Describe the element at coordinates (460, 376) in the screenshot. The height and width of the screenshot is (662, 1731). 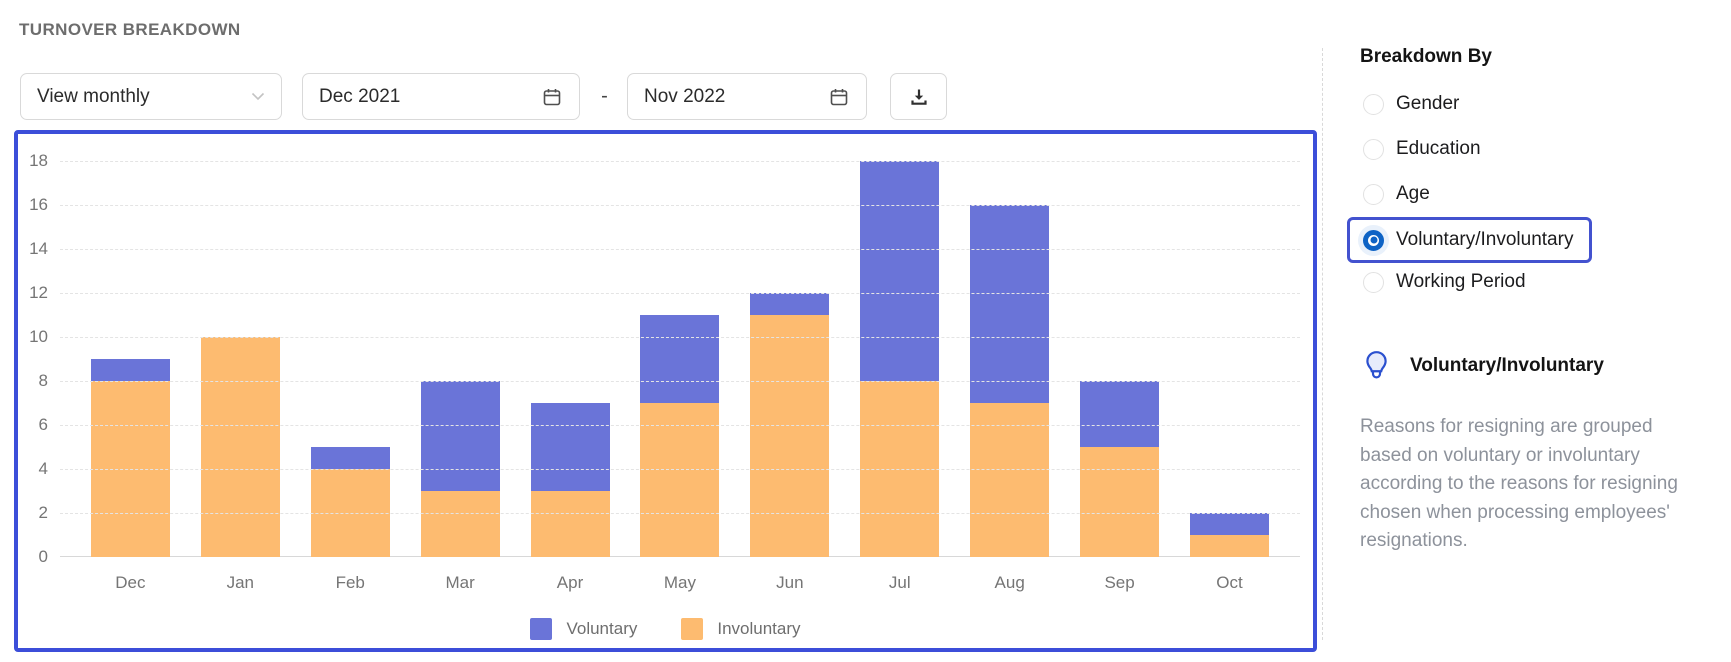
I see `bar-mar: Mar` at that location.